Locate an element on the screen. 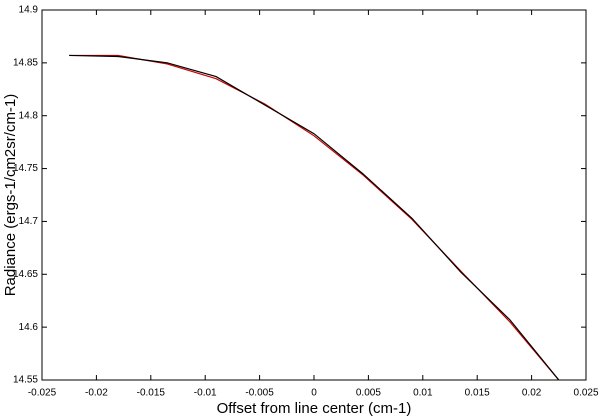  x-tick-label: 0 is located at coordinates (314, 393).